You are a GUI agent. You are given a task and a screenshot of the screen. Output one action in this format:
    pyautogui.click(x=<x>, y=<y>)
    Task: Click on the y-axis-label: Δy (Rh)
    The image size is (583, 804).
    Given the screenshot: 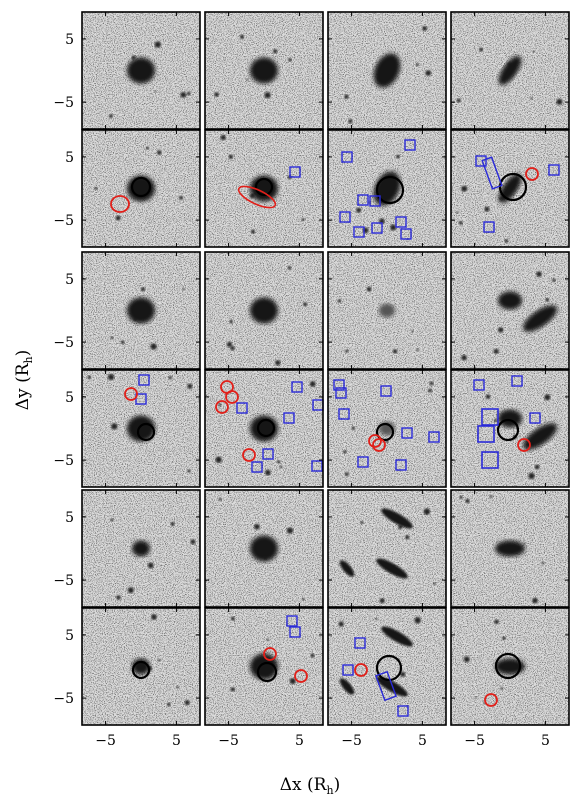 What is the action you would take?
    pyautogui.click(x=24, y=380)
    